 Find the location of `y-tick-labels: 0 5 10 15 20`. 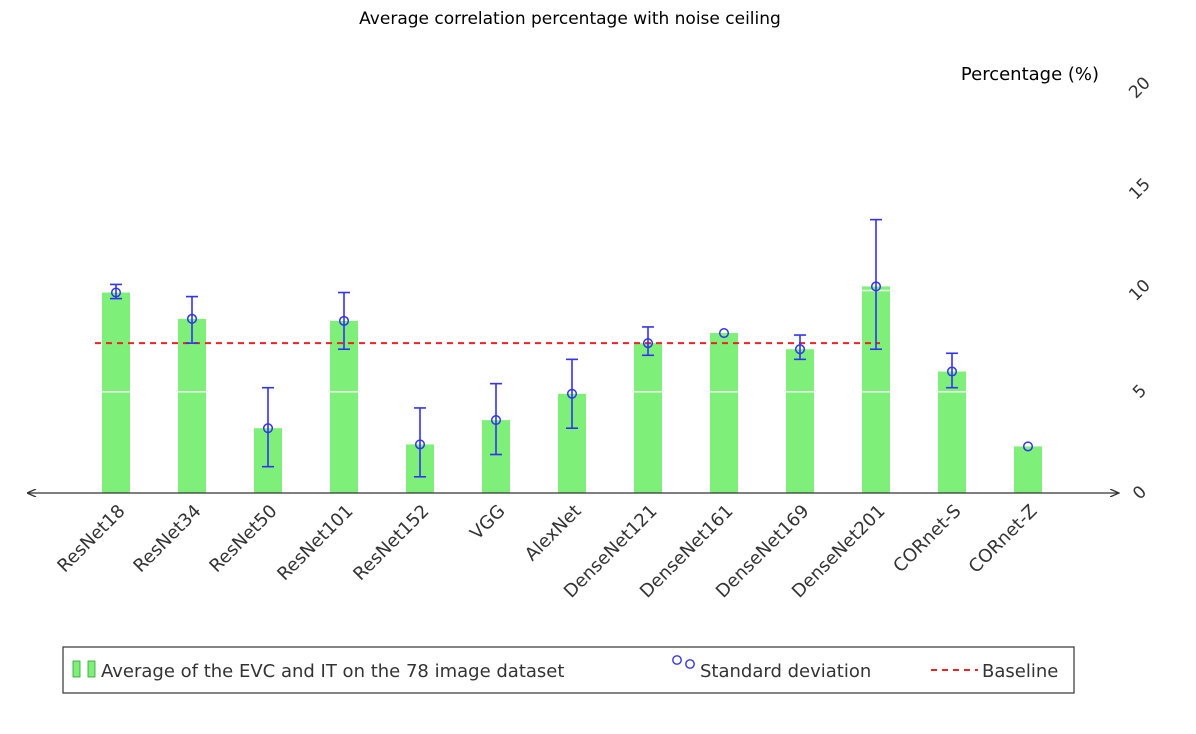

y-tick-labels: 0 5 10 15 20 is located at coordinates (1139, 288).